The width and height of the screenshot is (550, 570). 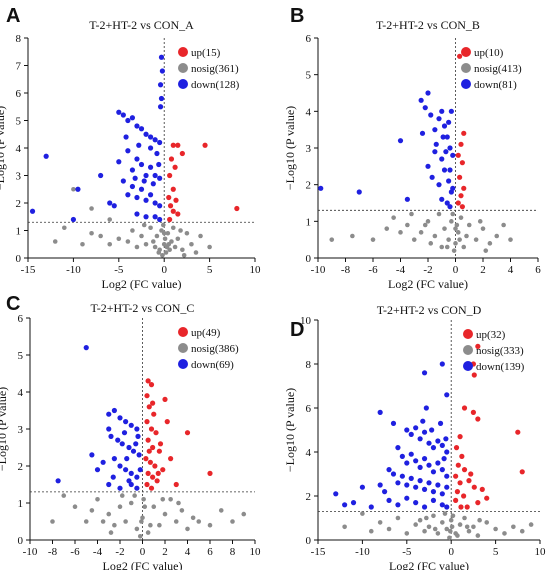 I want to click on y-tick-label: 1, so click(x=21, y=504).